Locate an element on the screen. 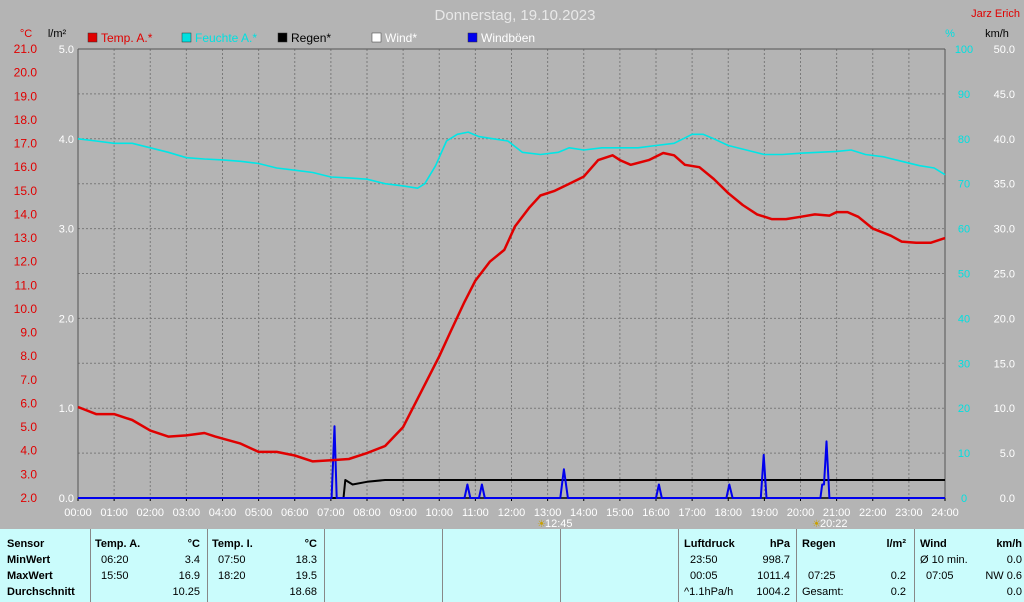 This screenshot has height=602, width=1024. temp-i-unit: °C is located at coordinates (310, 544).